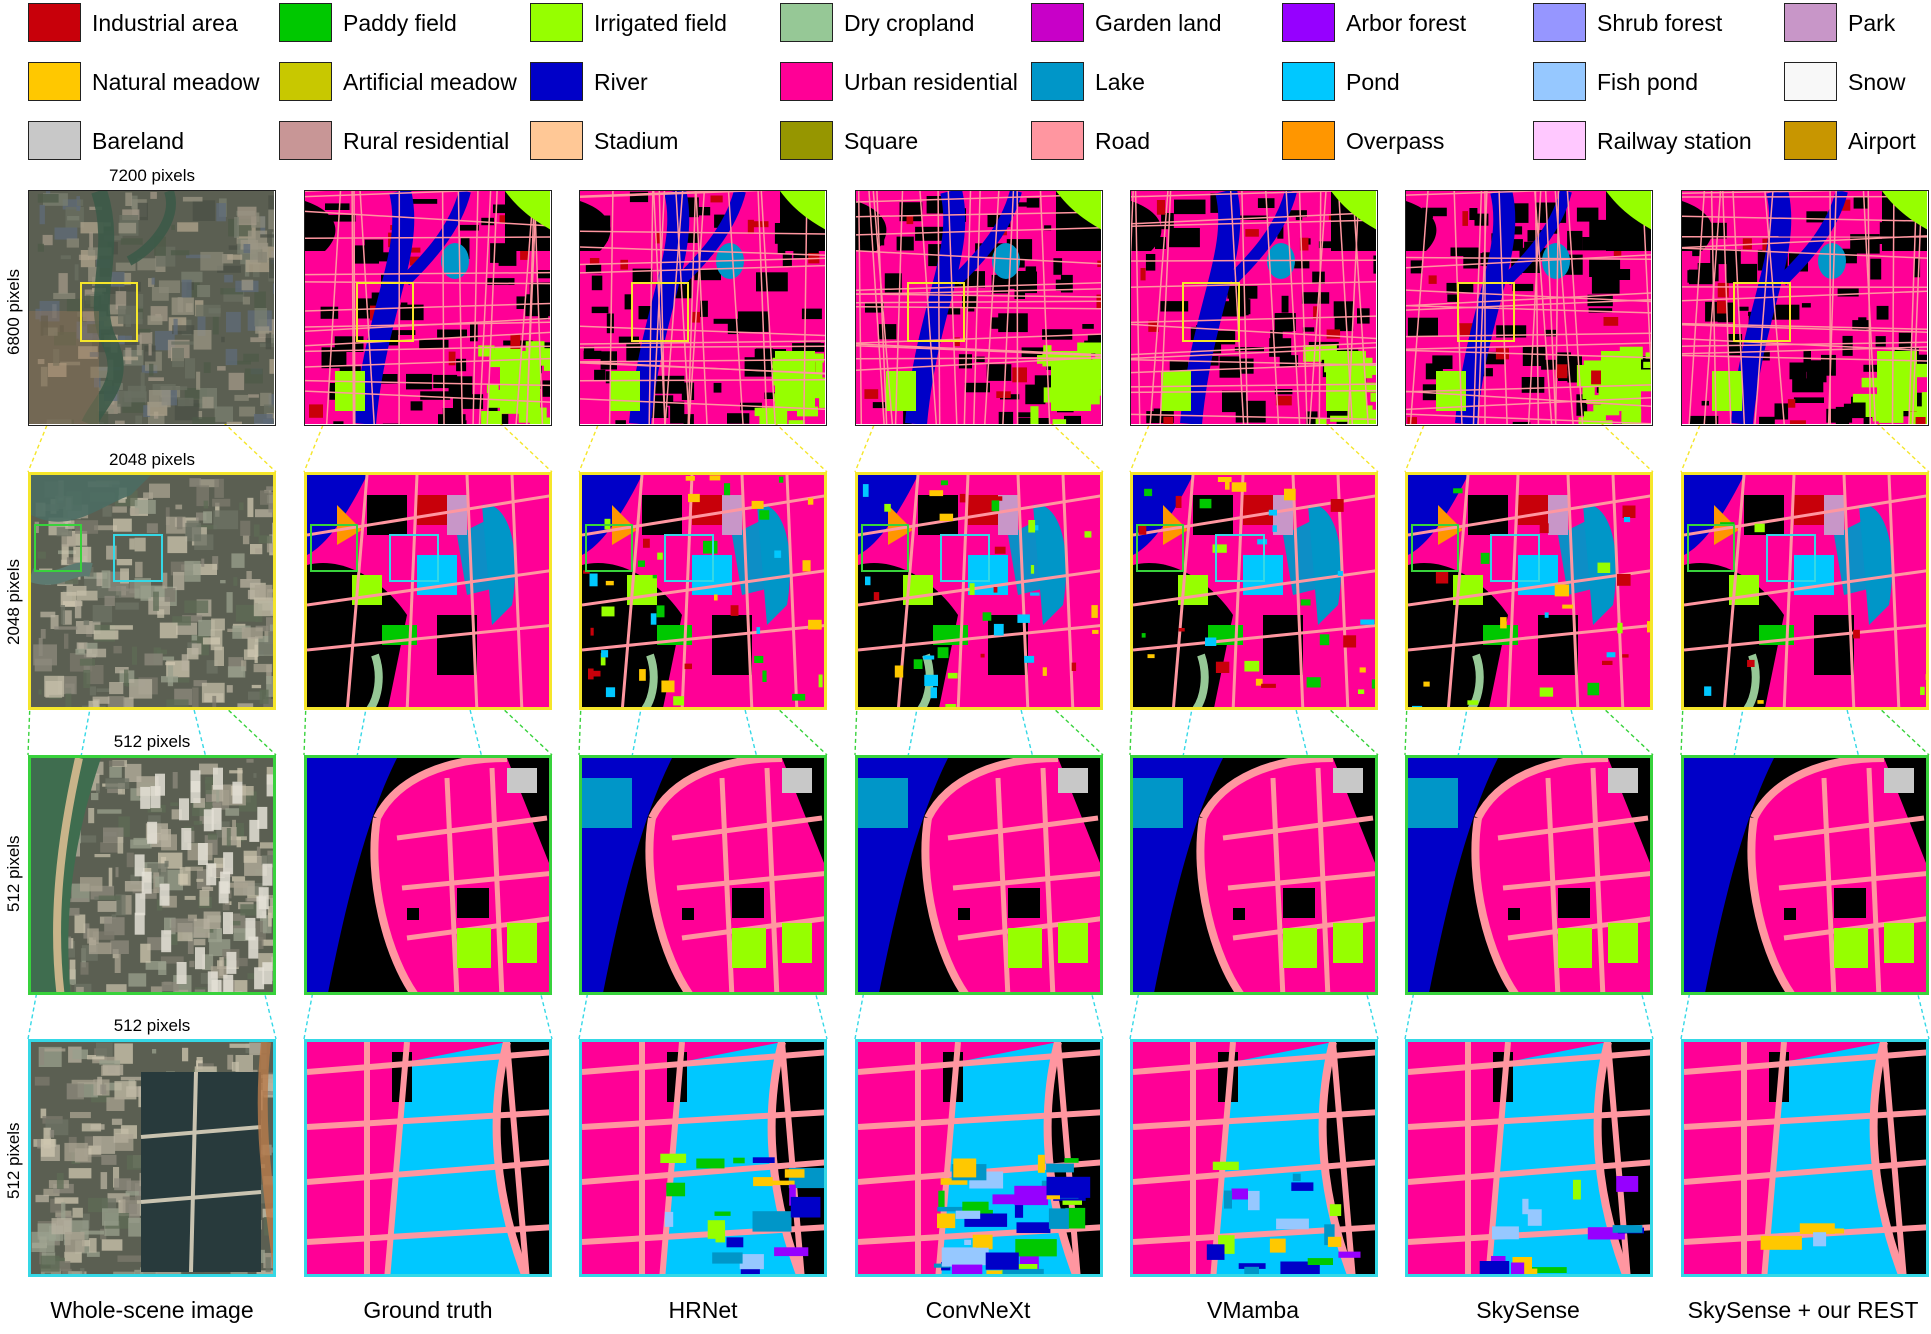 Image resolution: width=1931 pixels, height=1334 pixels. I want to click on row1-height-label: 6800 pixels, so click(13, 311).